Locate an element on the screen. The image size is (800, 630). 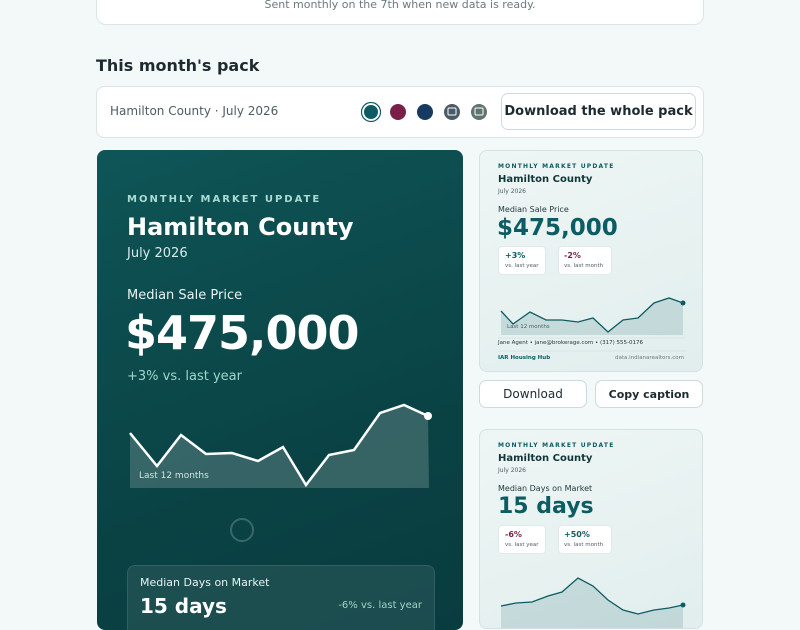
preview-value: $475,000 is located at coordinates (242, 333).